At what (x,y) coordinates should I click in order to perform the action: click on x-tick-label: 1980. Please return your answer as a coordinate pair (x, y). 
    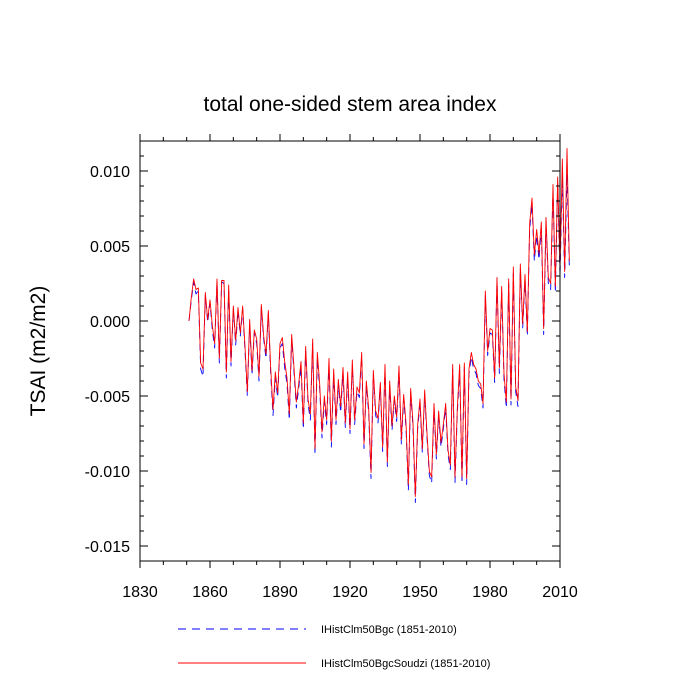
    Looking at the image, I should click on (490, 592).